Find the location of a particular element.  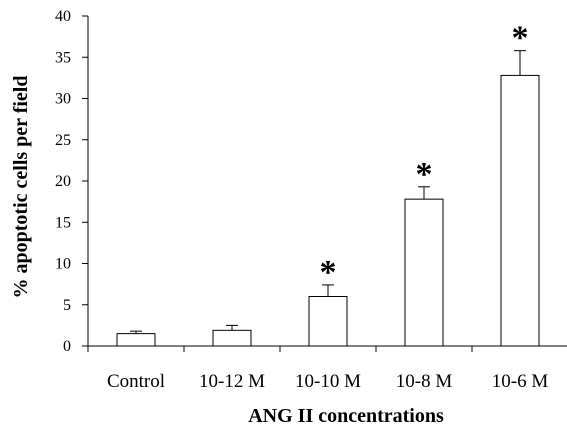

x-tick-label: 10-6 M is located at coordinates (520, 381).